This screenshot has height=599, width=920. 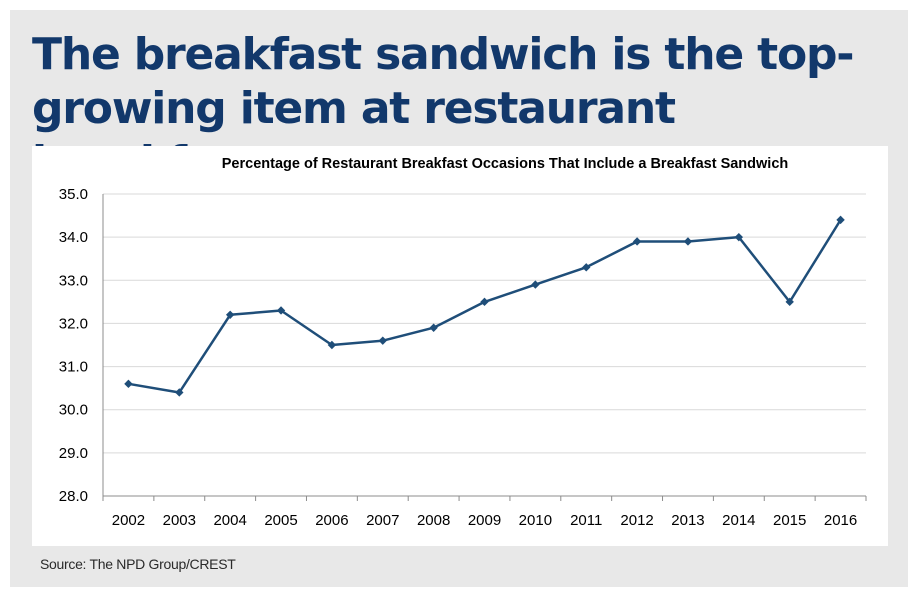 What do you see at coordinates (73, 367) in the screenshot?
I see `y-tick-label: 31.0` at bounding box center [73, 367].